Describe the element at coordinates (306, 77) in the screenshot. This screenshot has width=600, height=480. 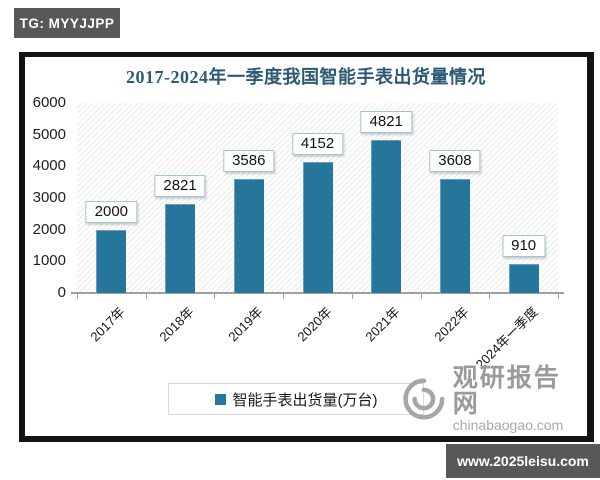
I see `chart-title: 2017-2024年一季度我国智能手表出货量情况` at that location.